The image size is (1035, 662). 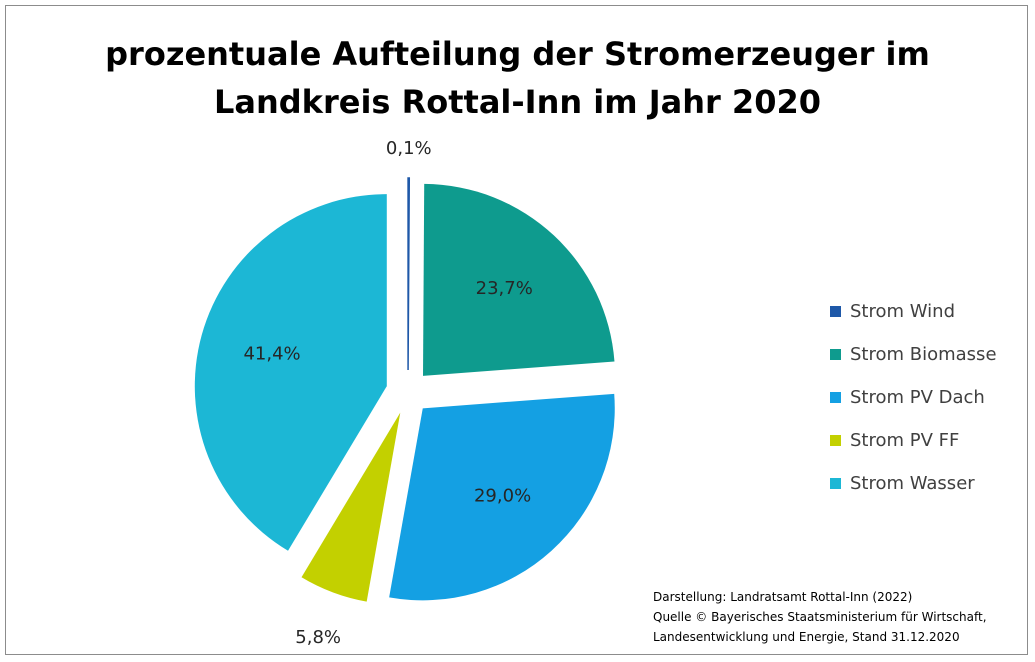 What do you see at coordinates (504, 288) in the screenshot?
I see `pie-label-biomasse: 23,7%` at bounding box center [504, 288].